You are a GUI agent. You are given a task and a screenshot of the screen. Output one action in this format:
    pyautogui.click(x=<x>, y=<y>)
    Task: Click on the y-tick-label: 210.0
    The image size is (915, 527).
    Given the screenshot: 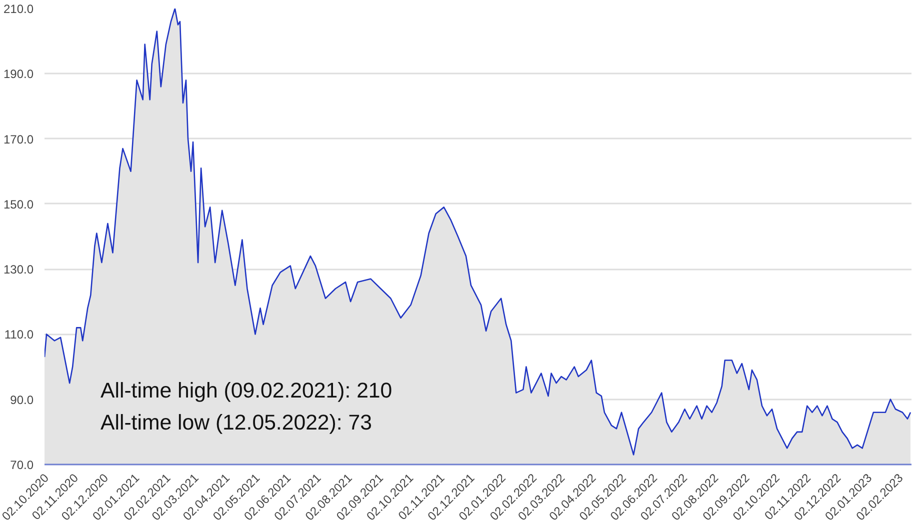 What is the action you would take?
    pyautogui.click(x=18, y=9)
    